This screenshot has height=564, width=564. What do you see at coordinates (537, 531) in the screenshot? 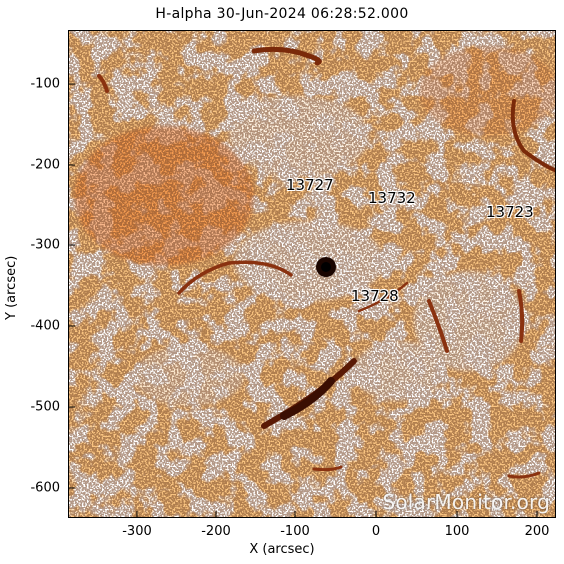
I see `x-tick-label: 200` at bounding box center [537, 531].